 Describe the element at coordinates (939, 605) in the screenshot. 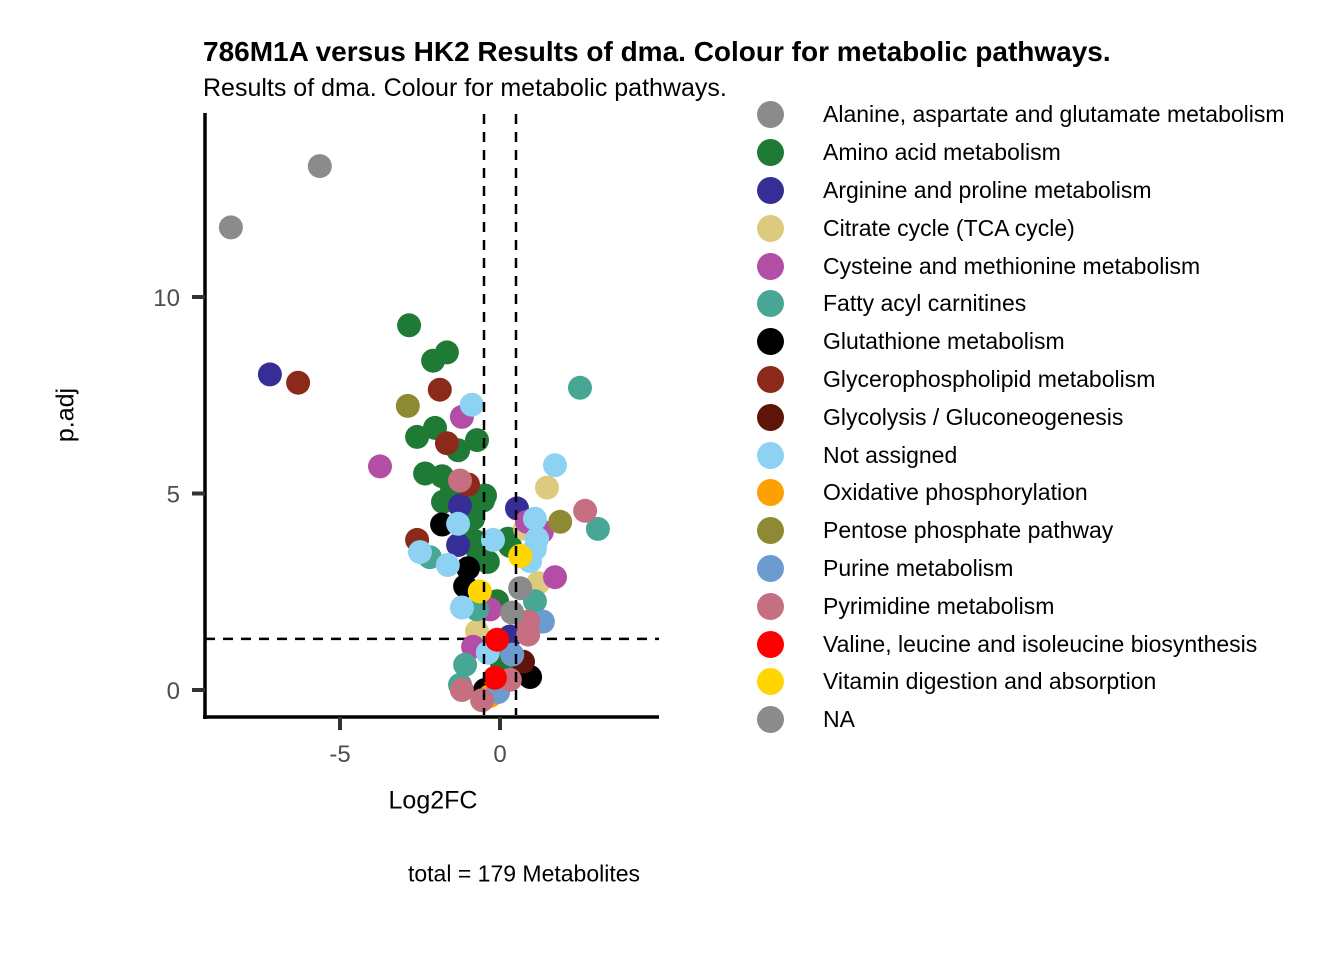

I see `legend-item-label: Pyrimidine metabolism` at that location.